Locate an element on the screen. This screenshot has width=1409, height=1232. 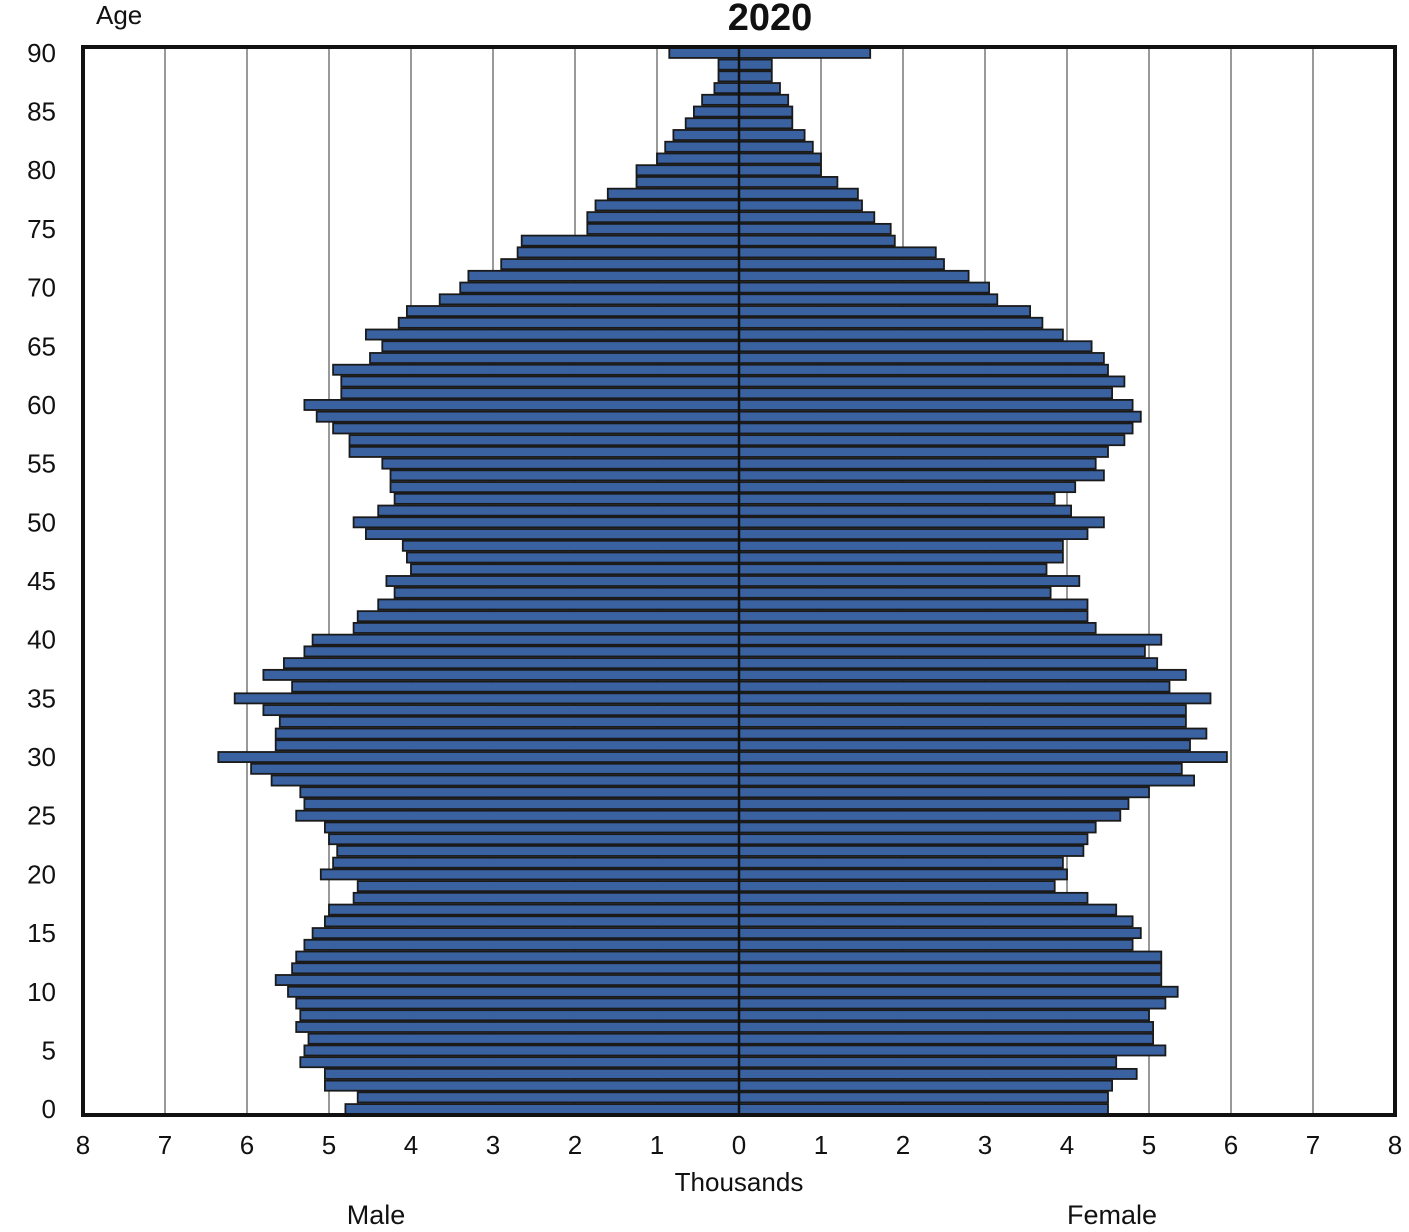
y-tick-labels: 0 5 10 15 20 25 30 35 40 45 50 55 60 65 70 75 80 85 90 is located at coordinates (41, 581).